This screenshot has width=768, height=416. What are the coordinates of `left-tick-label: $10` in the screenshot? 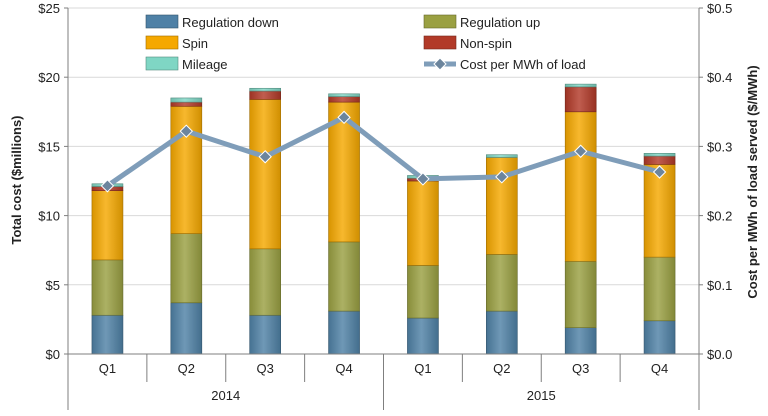 It's located at (49, 216).